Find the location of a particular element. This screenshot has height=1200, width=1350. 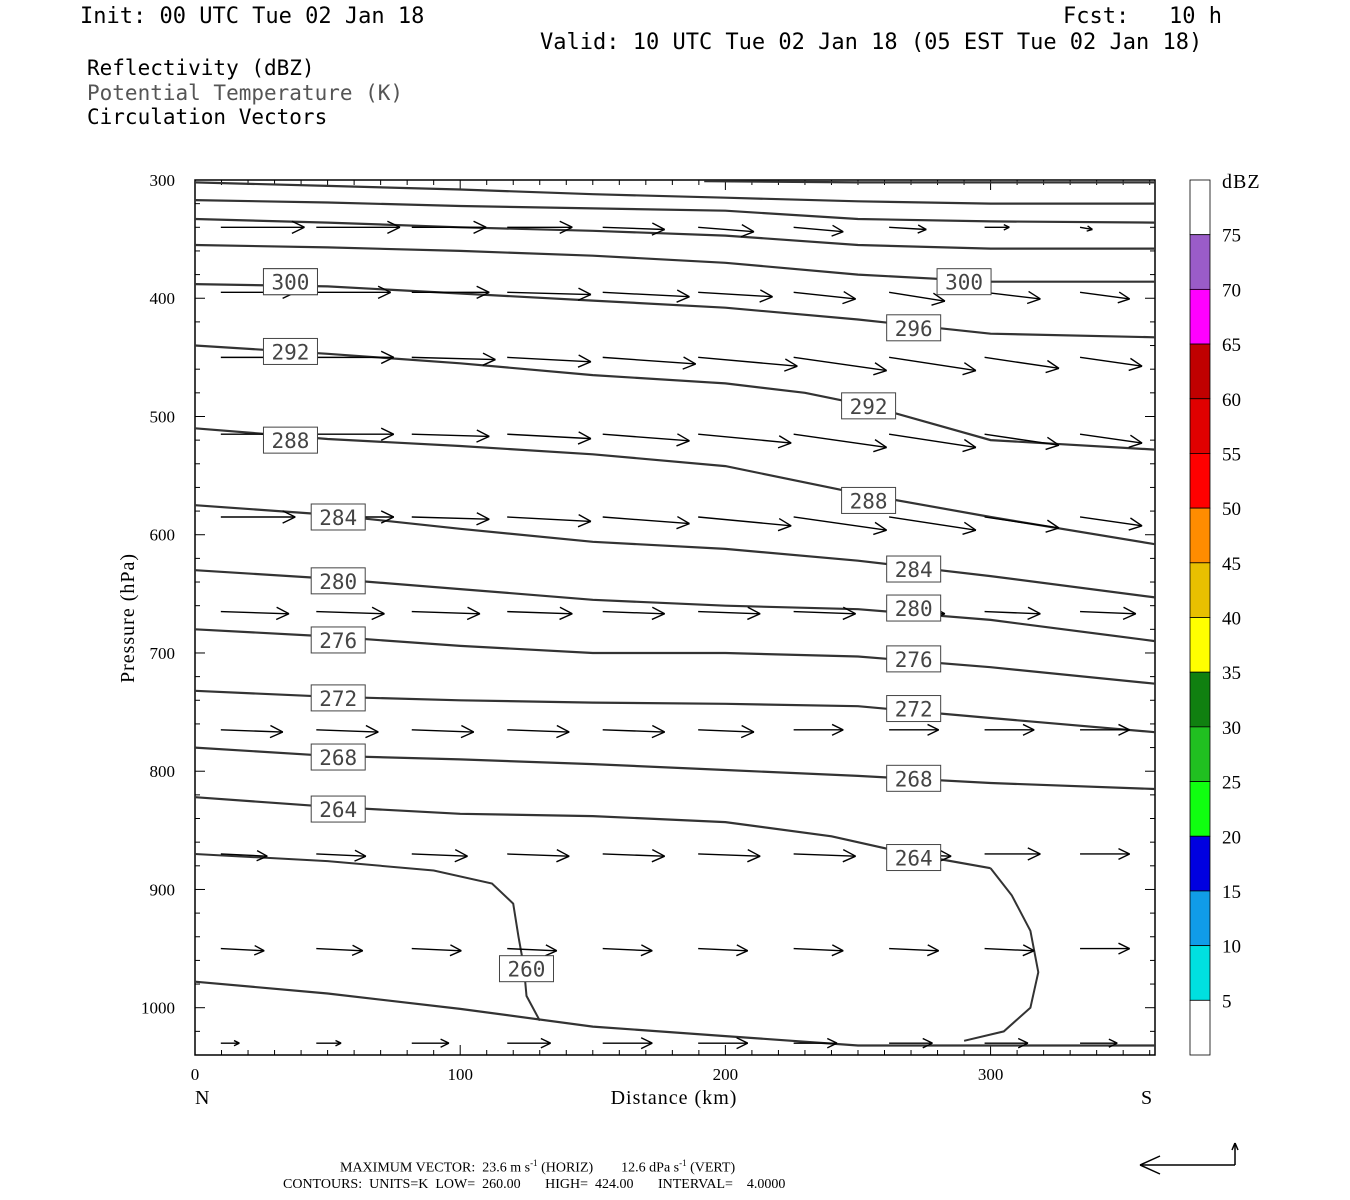

colorbar-label: 60 is located at coordinates (1231, 400).